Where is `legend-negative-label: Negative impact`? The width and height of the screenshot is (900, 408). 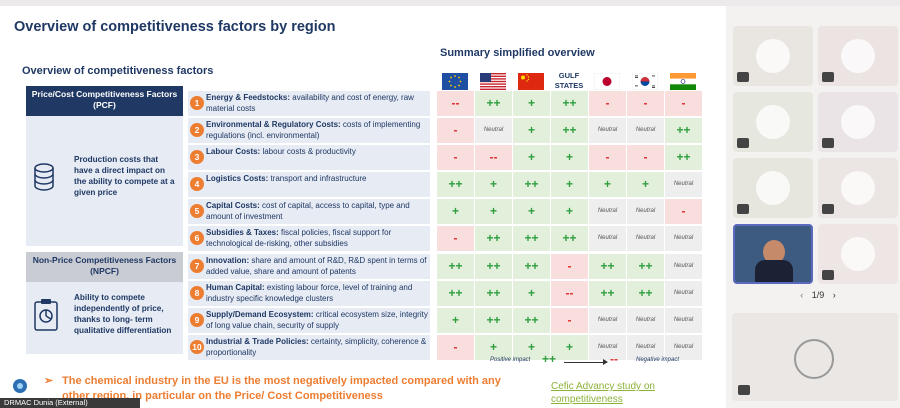 legend-negative-label: Negative impact is located at coordinates (658, 360).